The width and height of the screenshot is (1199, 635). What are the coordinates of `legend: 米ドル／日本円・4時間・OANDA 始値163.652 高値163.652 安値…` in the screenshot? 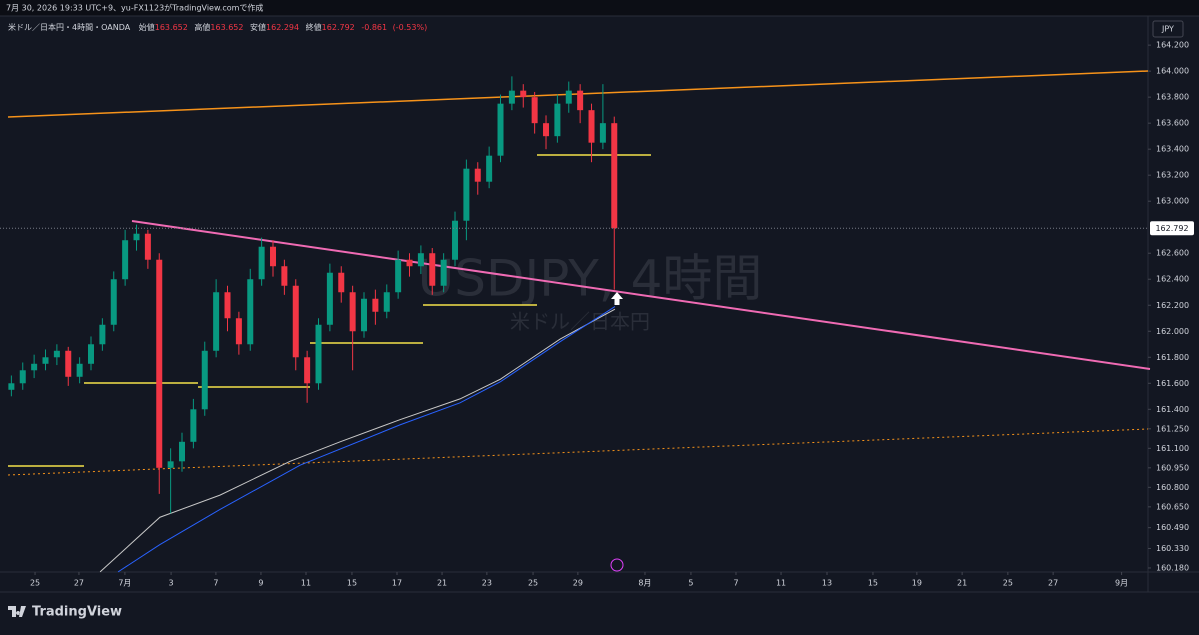 It's located at (217, 27).